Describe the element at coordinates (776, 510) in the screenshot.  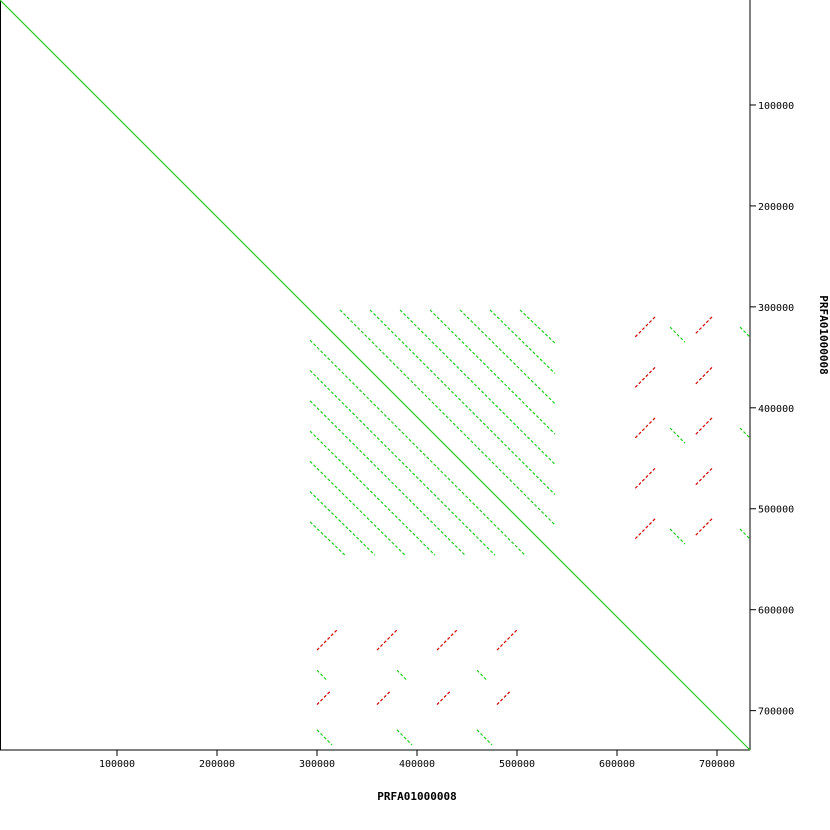
I see `y-tick-label: 500000` at that location.